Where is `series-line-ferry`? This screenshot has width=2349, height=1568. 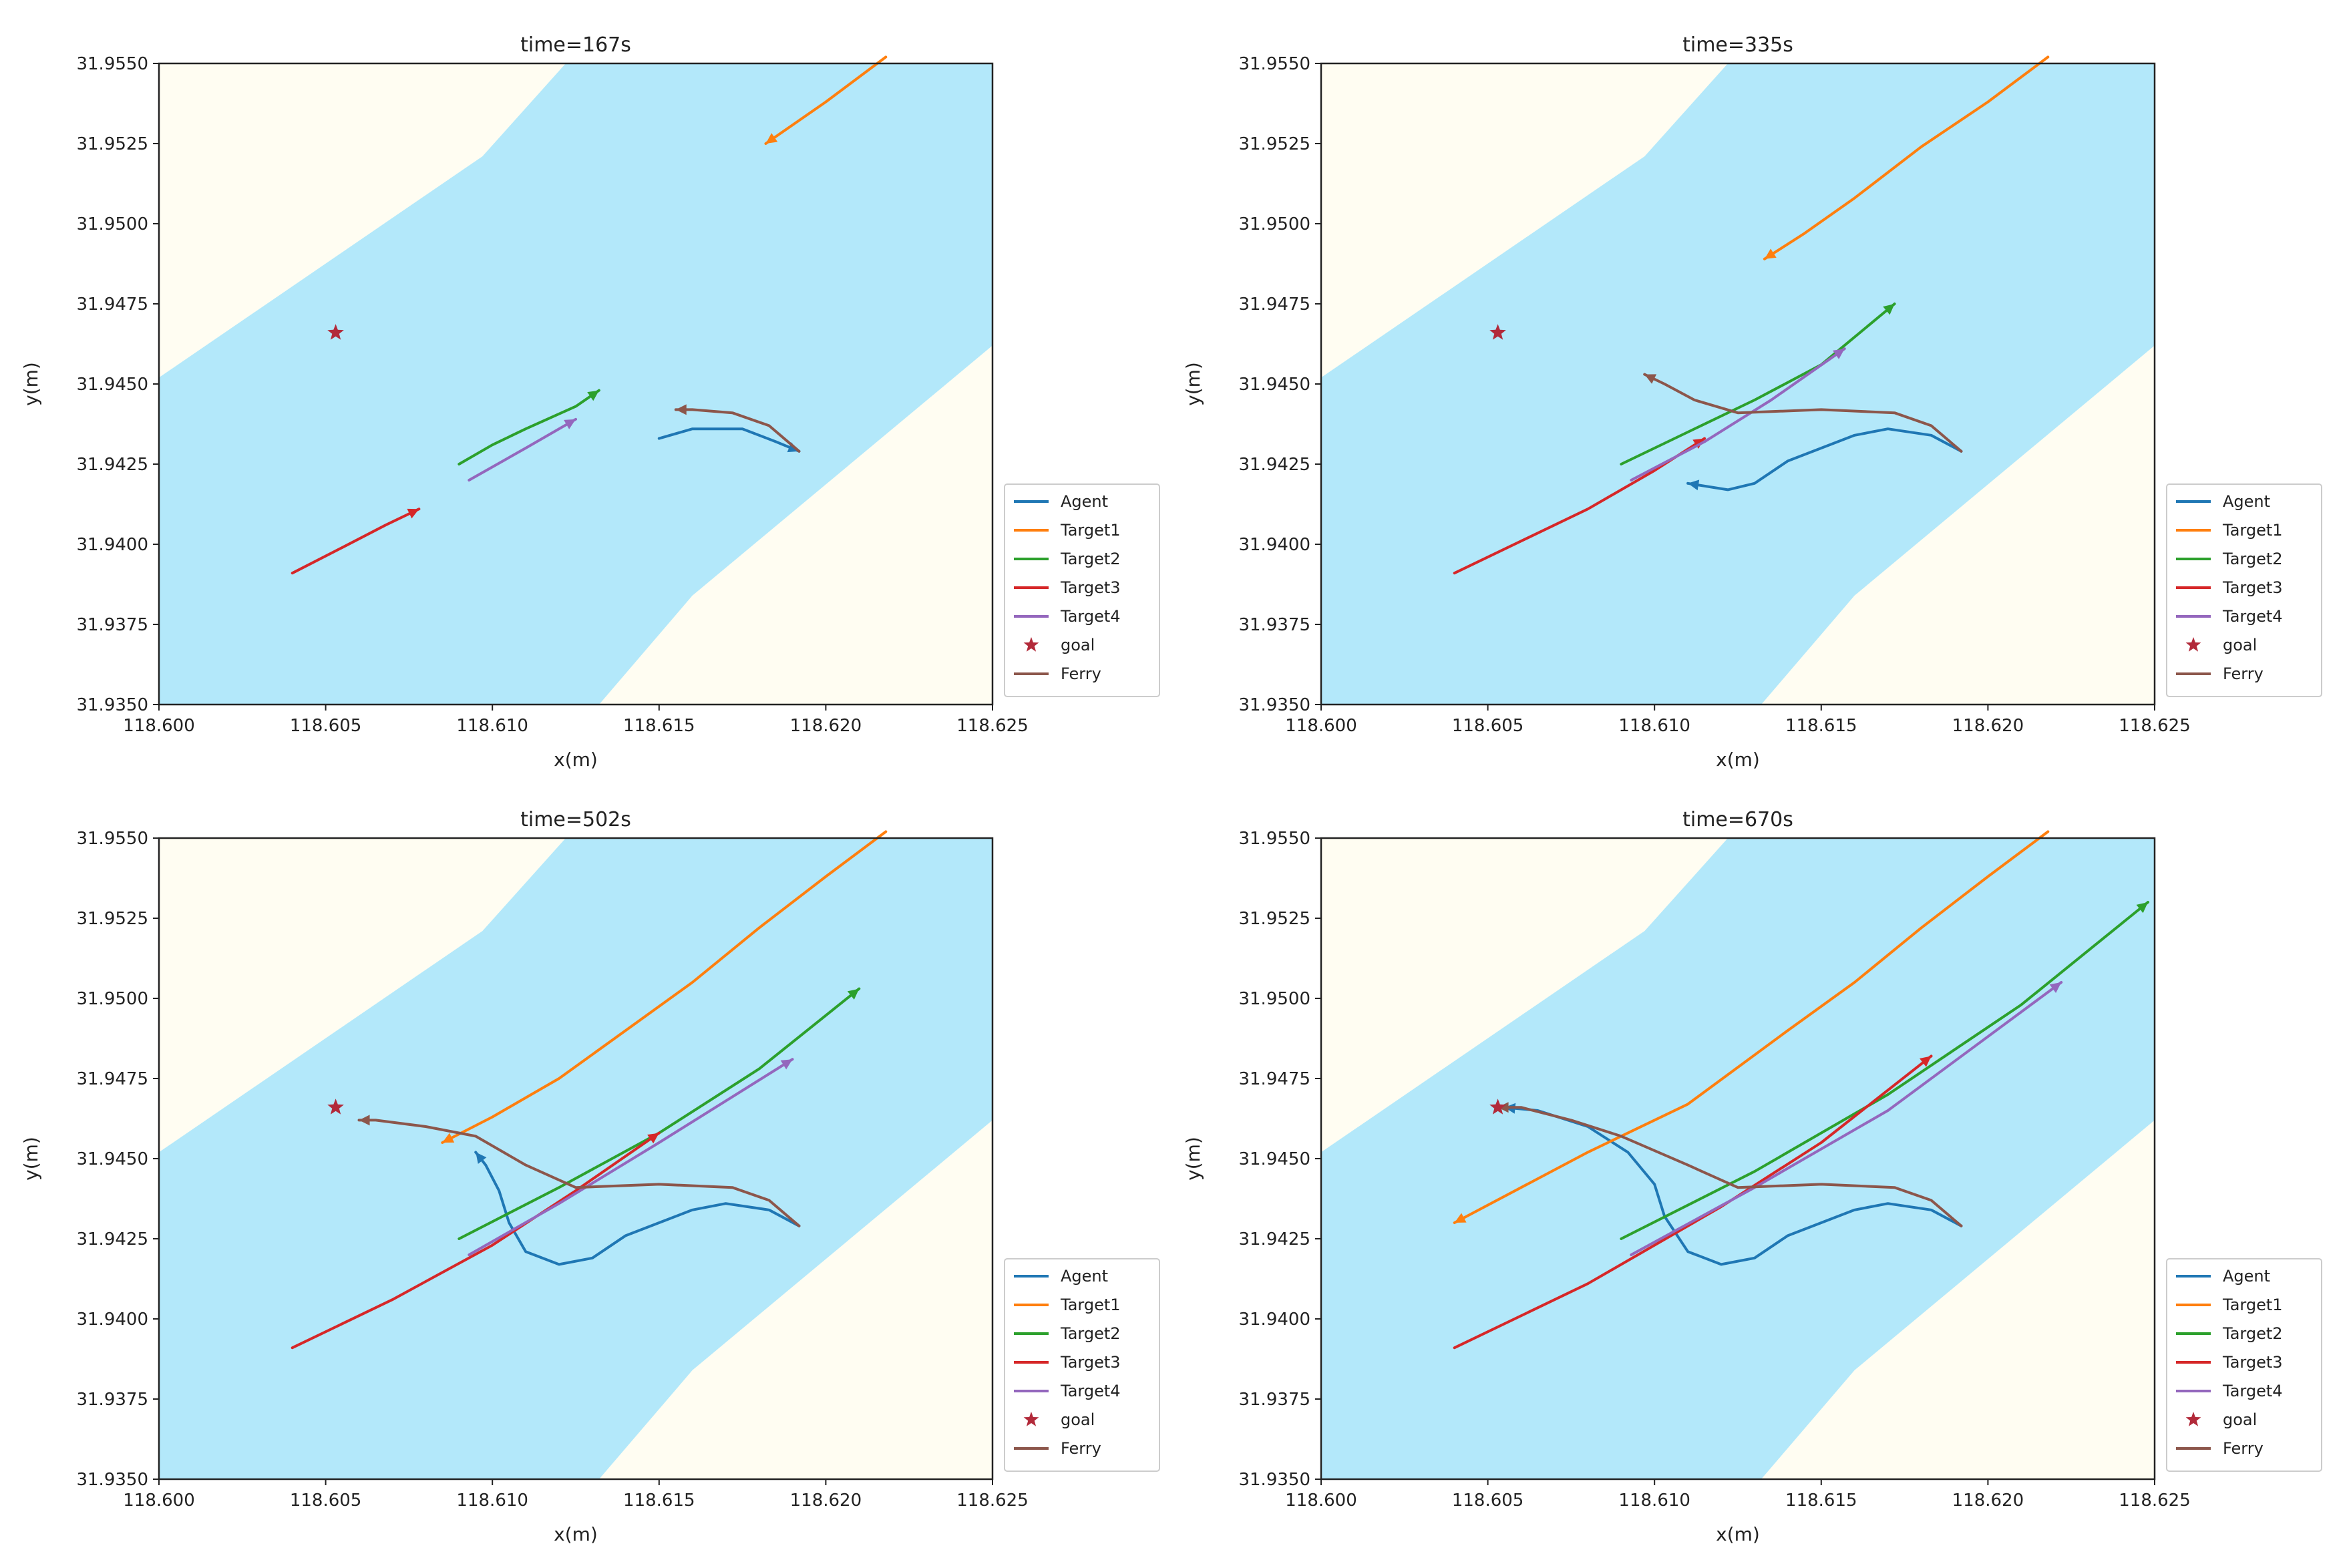 series-line-ferry is located at coordinates (579, 1173).